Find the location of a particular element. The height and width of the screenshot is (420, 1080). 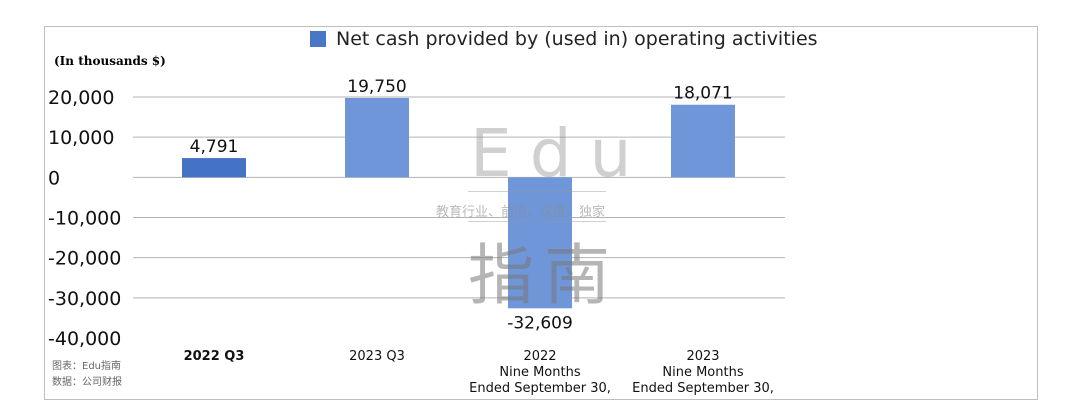

data-label: 19,750 is located at coordinates (376, 87).